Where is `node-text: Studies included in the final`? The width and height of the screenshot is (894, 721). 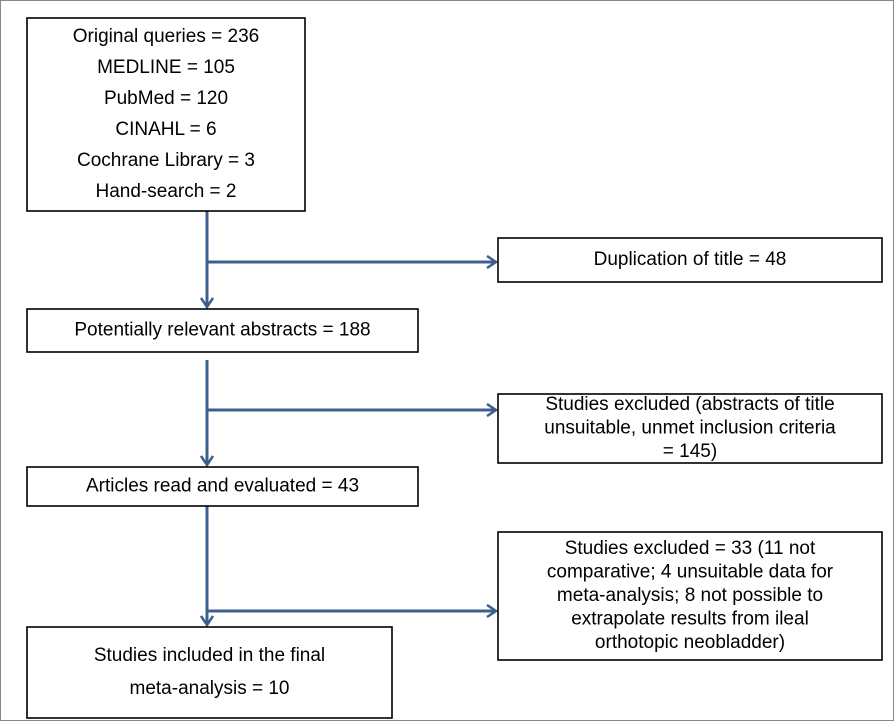 node-text: Studies included in the final is located at coordinates (209, 655).